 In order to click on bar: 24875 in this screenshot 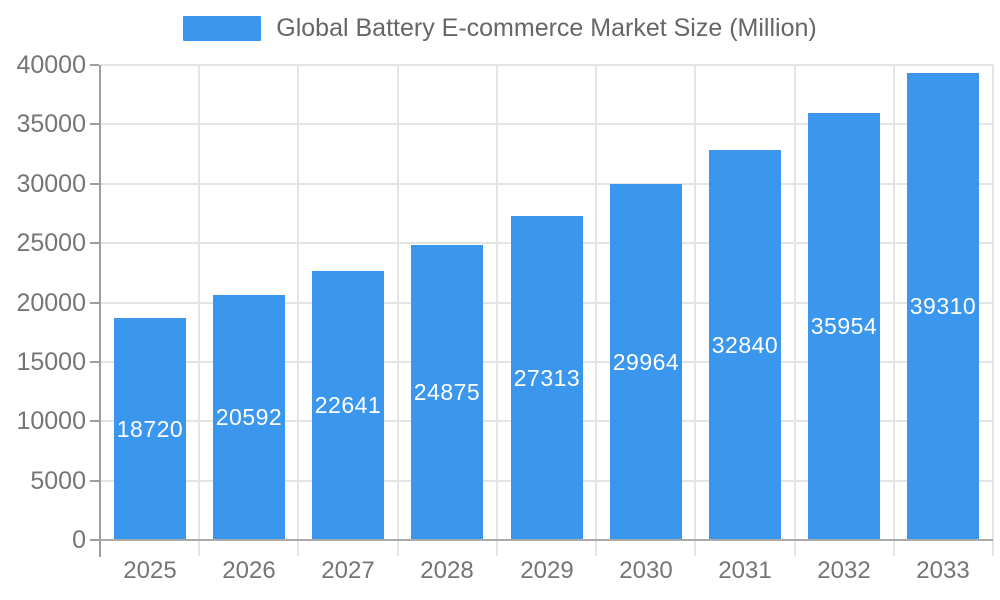, I will do `click(447, 392)`.